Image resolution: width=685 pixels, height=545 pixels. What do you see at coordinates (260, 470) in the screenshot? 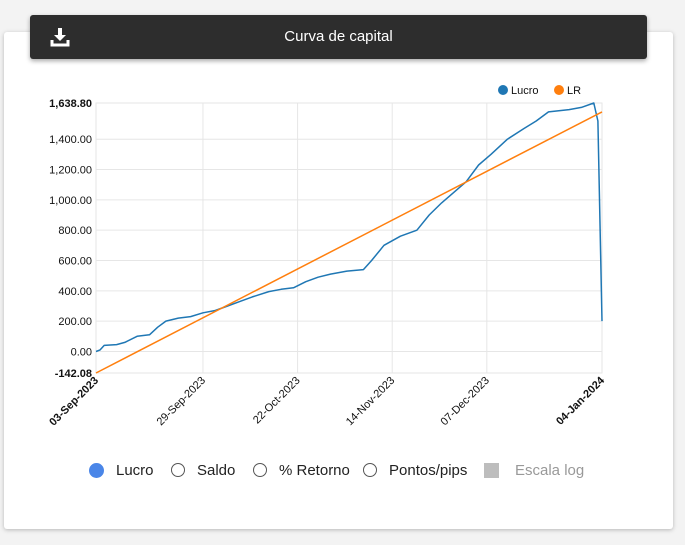
I see `radio-retorno` at bounding box center [260, 470].